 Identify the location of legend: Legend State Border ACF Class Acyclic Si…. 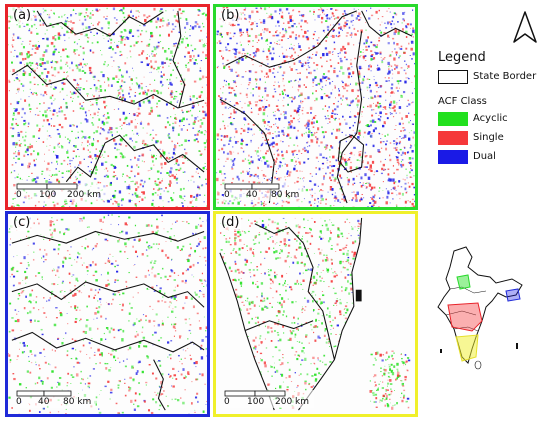
(493, 108).